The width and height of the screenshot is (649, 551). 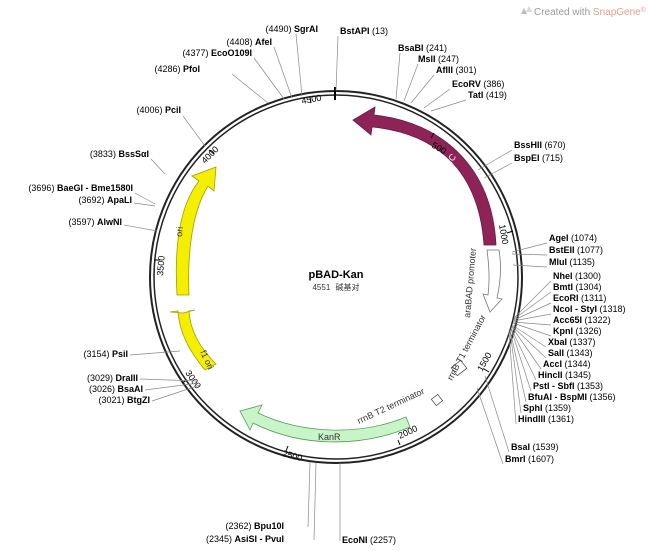 What do you see at coordinates (546, 419) in the screenshot?
I see `enzyme-site-label: HindIII (1361)` at bounding box center [546, 419].